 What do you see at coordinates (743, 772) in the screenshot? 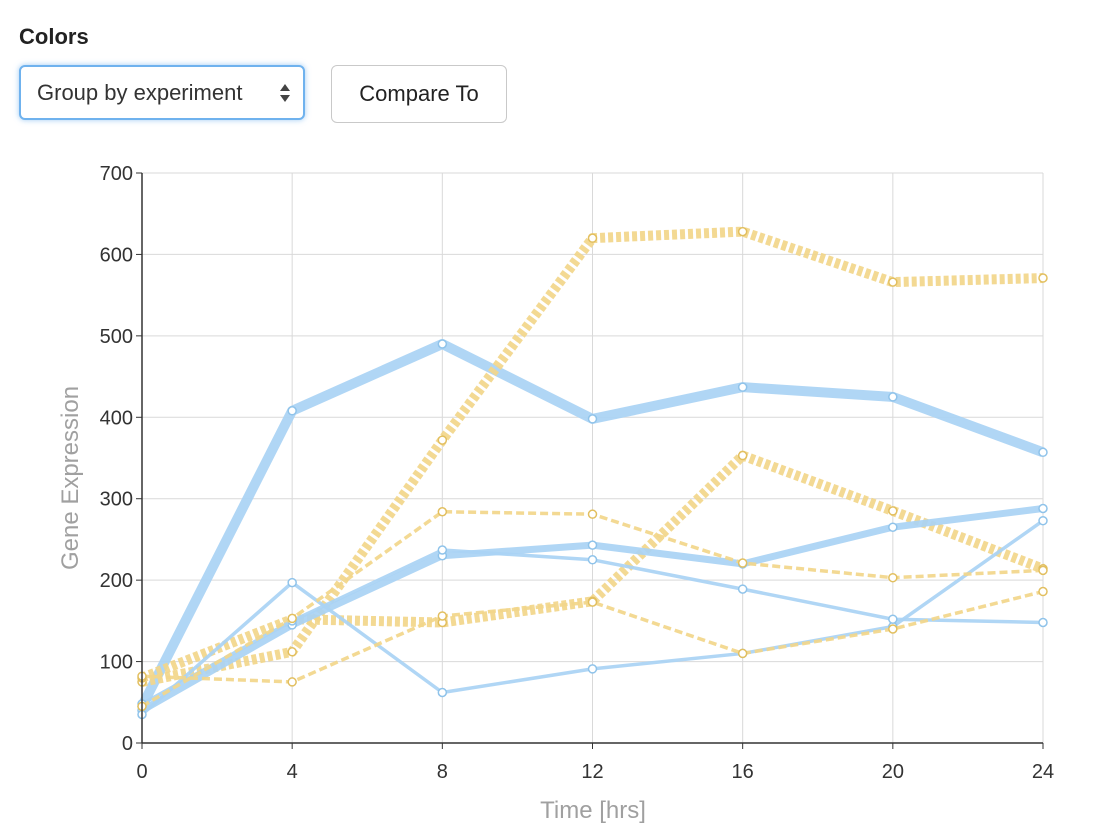
I see `x-tick-label: 16` at bounding box center [743, 772].